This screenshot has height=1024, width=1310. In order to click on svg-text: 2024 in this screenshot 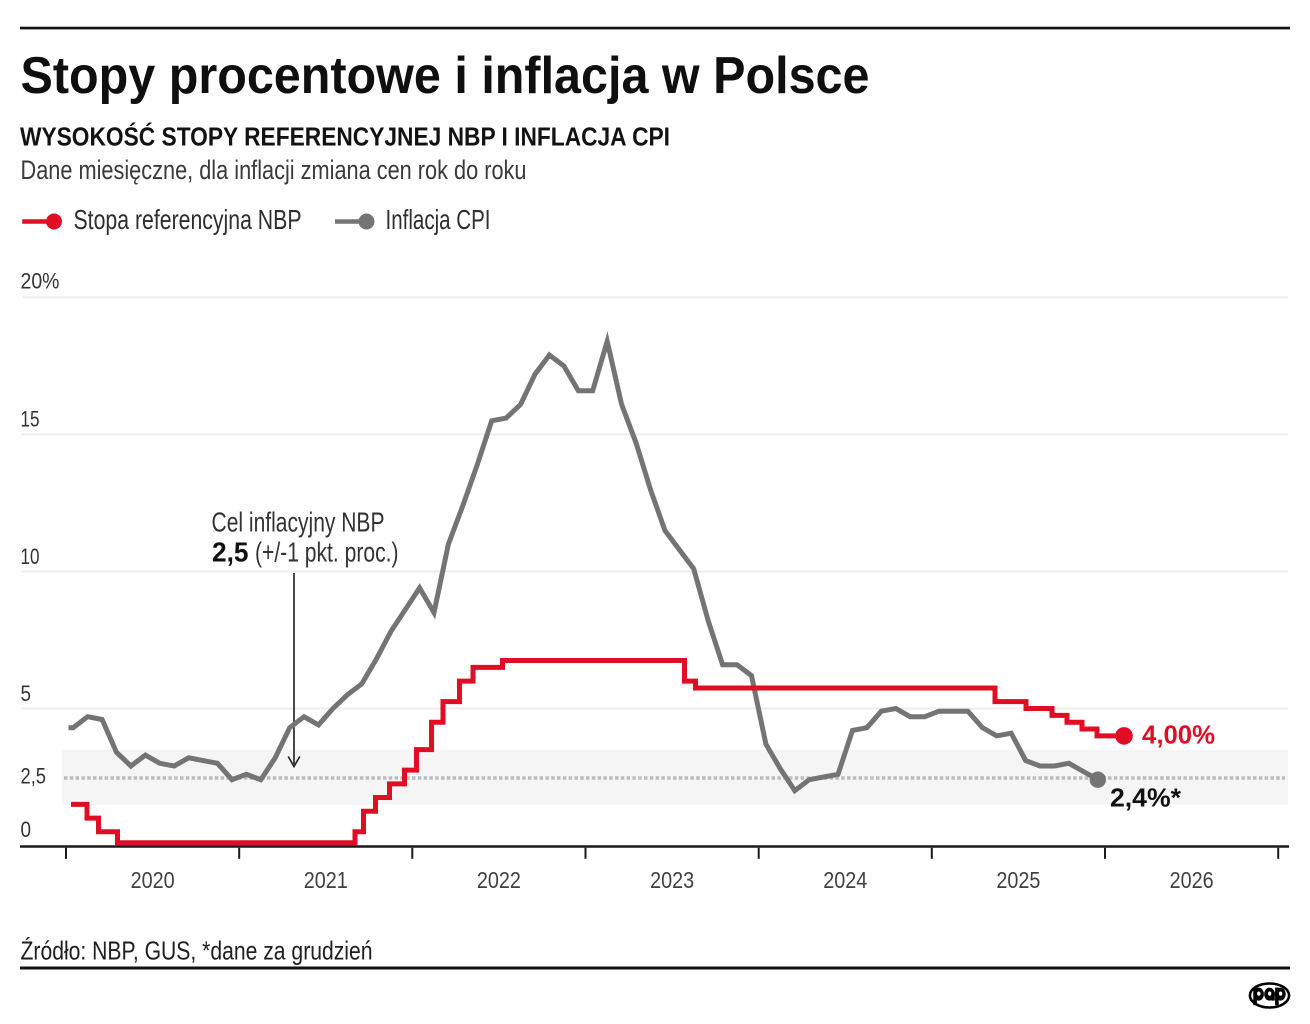, I will do `click(845, 880)`.